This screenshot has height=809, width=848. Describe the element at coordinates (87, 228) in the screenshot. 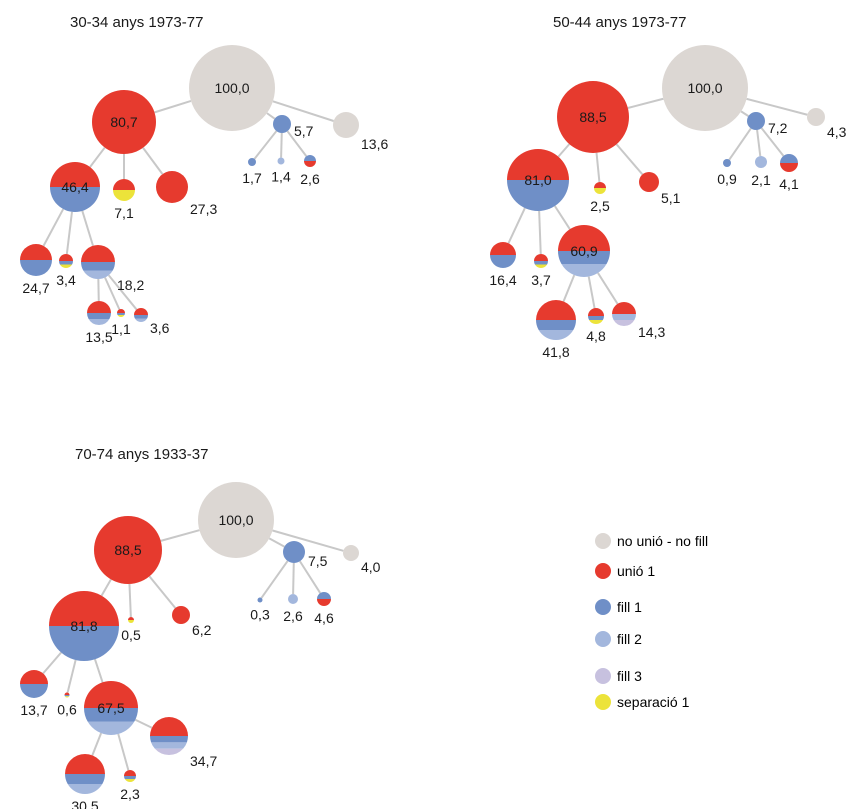

I see `edge-u1_f1-f1_f2` at that location.